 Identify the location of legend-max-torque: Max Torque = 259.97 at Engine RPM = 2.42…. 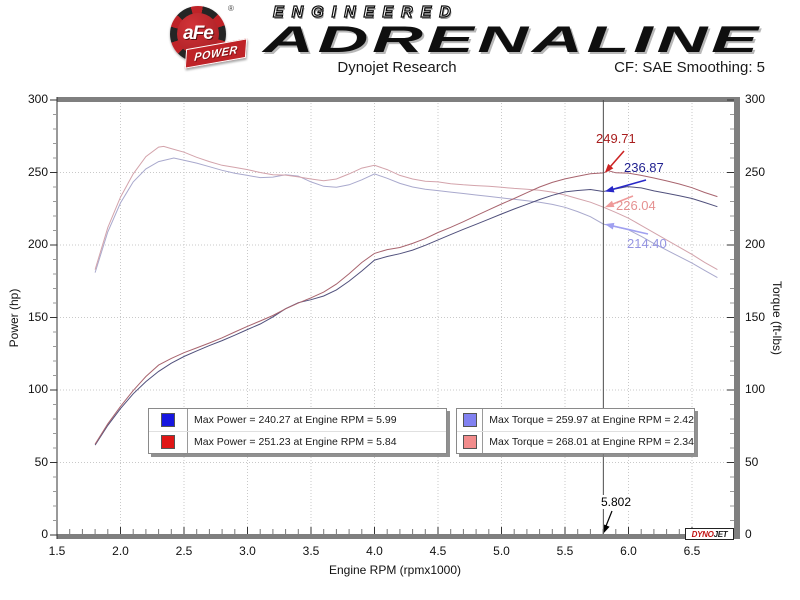
(575, 431).